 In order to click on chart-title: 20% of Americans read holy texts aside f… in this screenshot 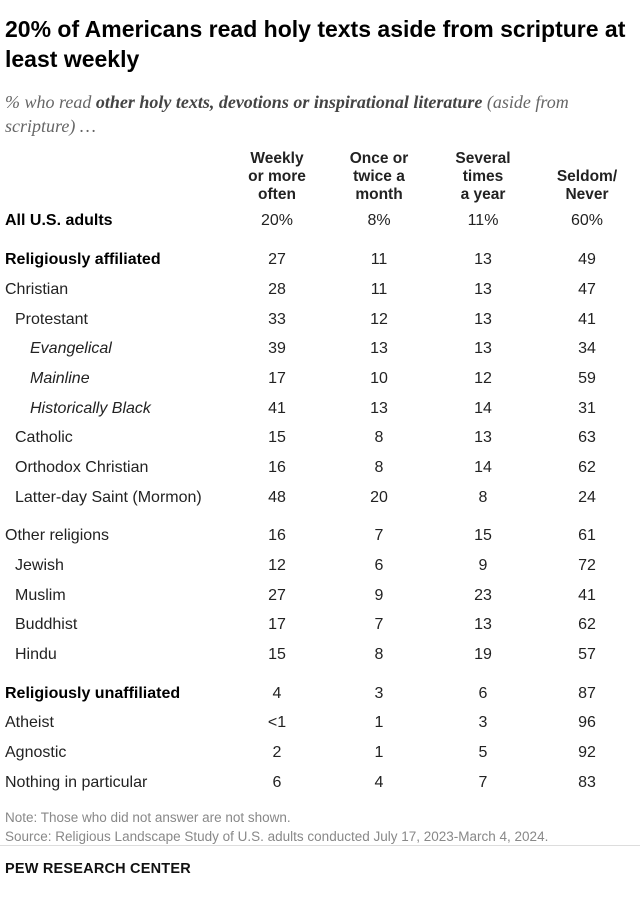, I will do `click(315, 44)`.